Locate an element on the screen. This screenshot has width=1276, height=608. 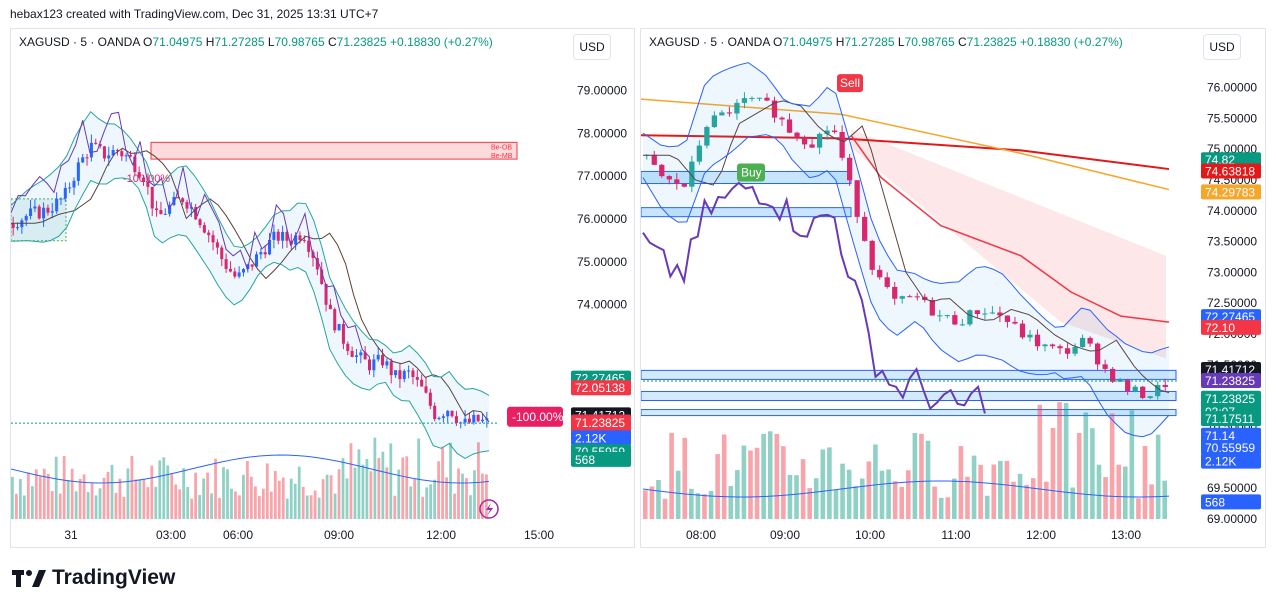
legend-symbol: XAGUSD · 5 · OANDA is located at coordinates (79, 42).